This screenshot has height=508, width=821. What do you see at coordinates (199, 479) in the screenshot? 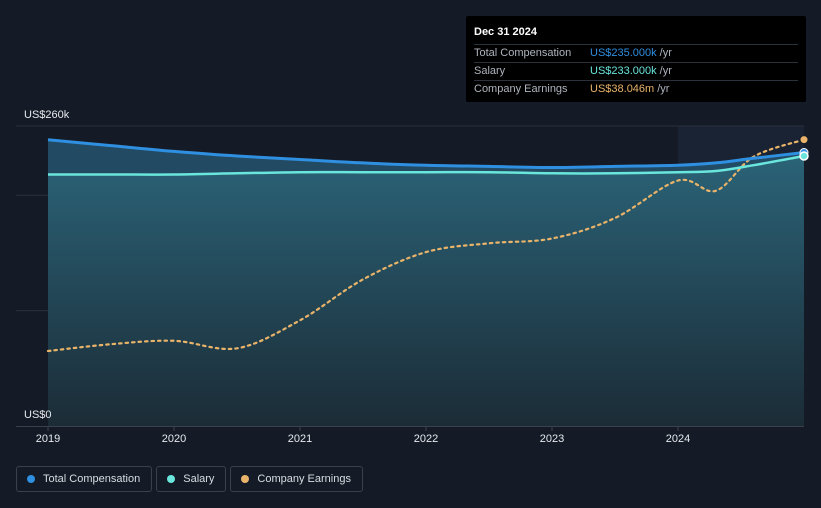
I see `legend-label: Salary` at bounding box center [199, 479].